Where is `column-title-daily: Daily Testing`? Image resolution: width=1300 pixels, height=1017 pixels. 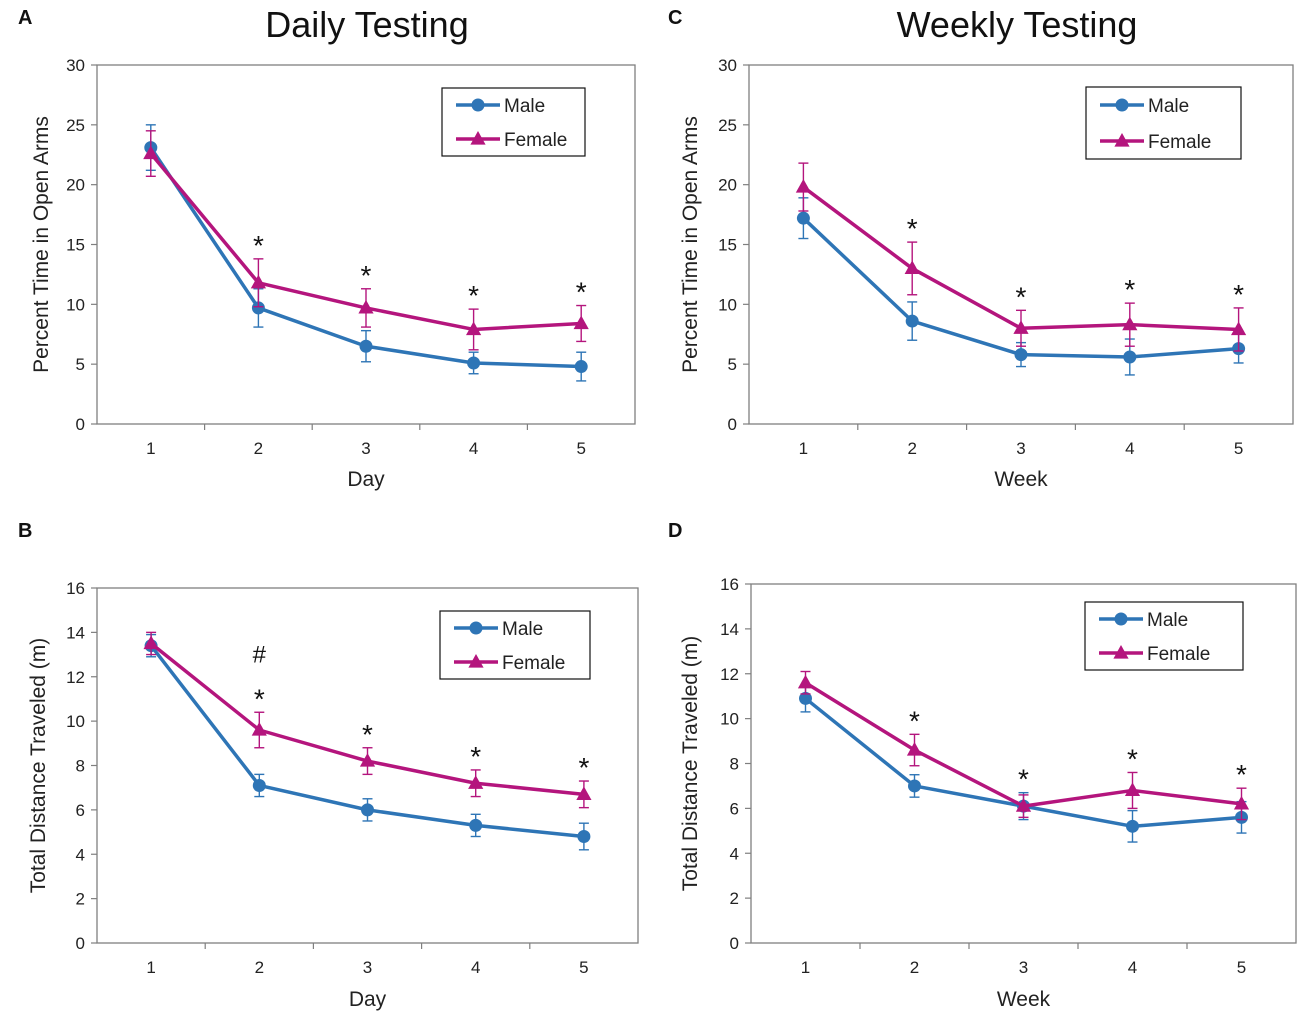
column-title-daily: Daily Testing is located at coordinates (366, 24).